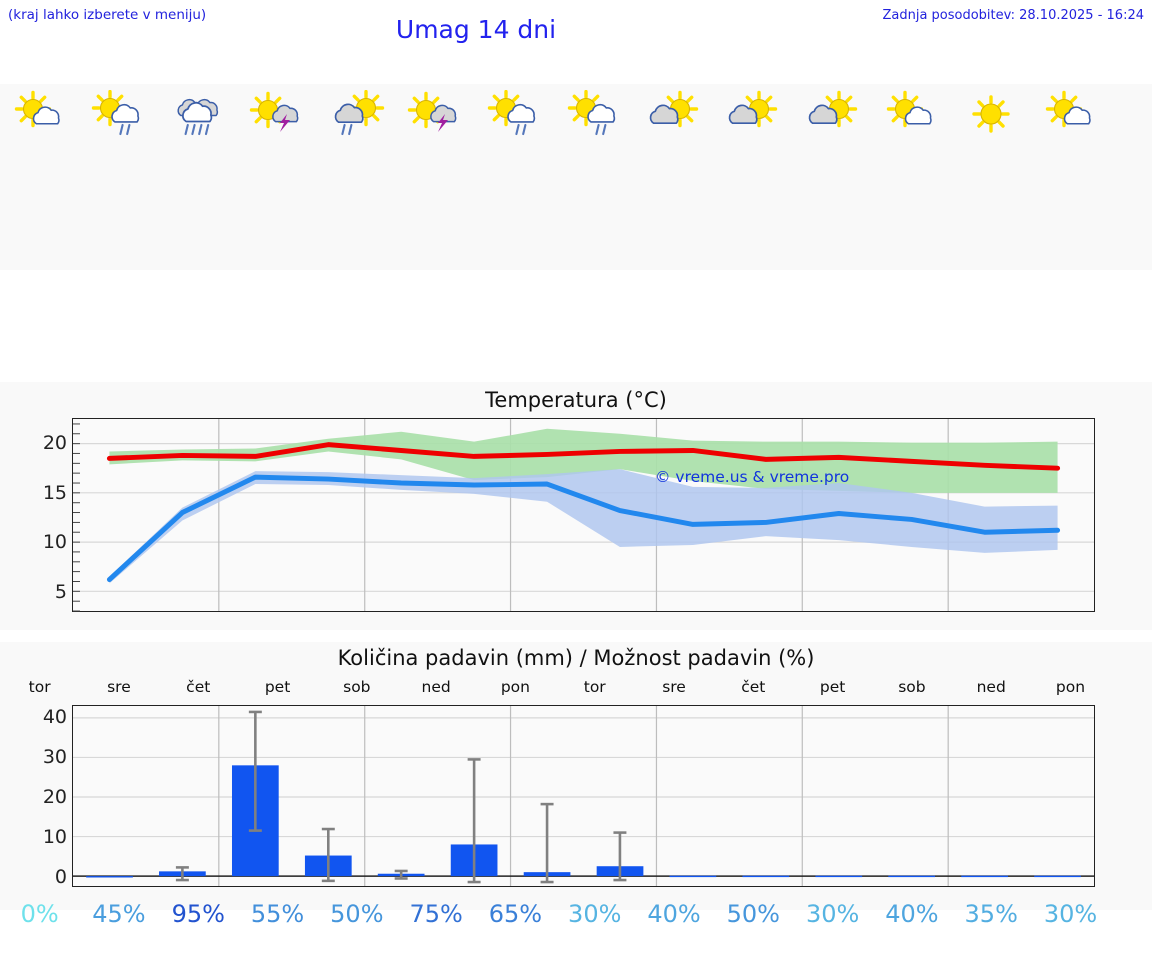  What do you see at coordinates (752, 477) in the screenshot?
I see `copyright-label: © vreme.us & vreme.pro` at bounding box center [752, 477].